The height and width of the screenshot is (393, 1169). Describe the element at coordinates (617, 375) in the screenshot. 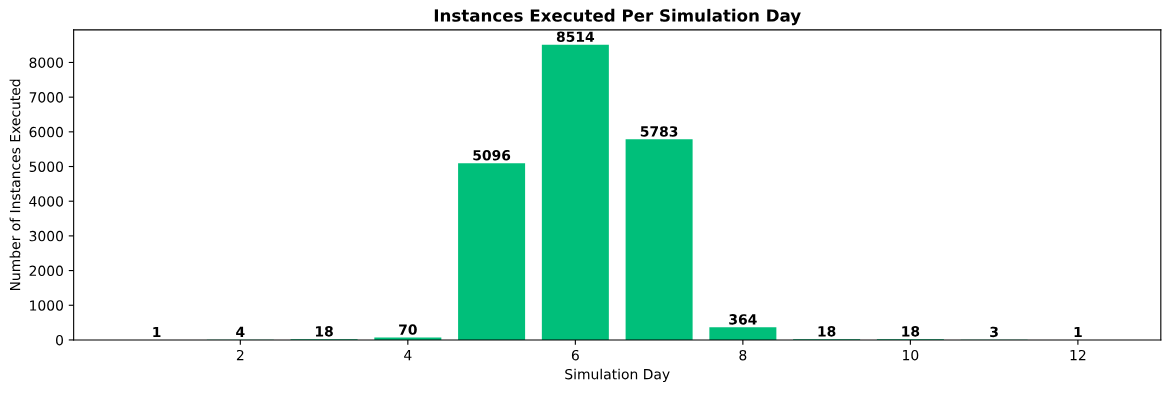

I see `x-axis-title: Simulation Day` at that location.